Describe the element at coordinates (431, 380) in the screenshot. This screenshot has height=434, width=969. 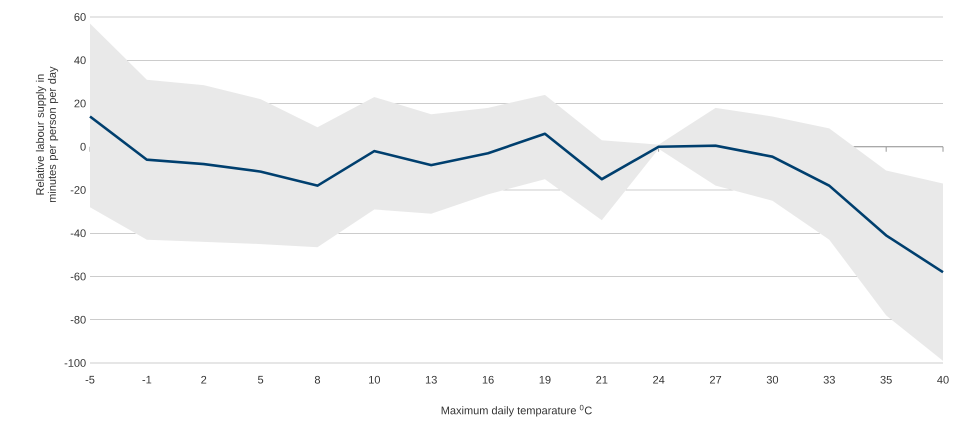
I see `x-tick-label: 13` at that location.